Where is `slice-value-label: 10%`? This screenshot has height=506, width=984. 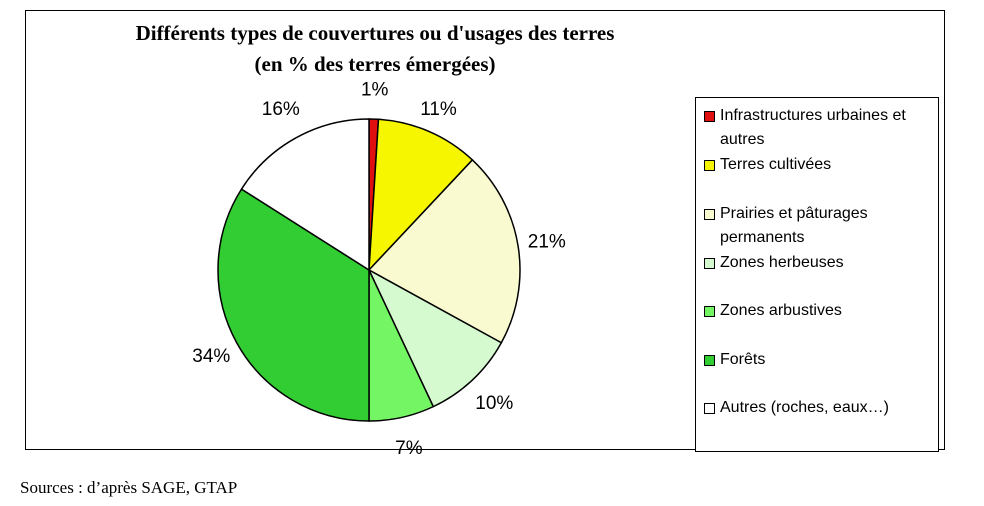 slice-value-label: 10% is located at coordinates (494, 403).